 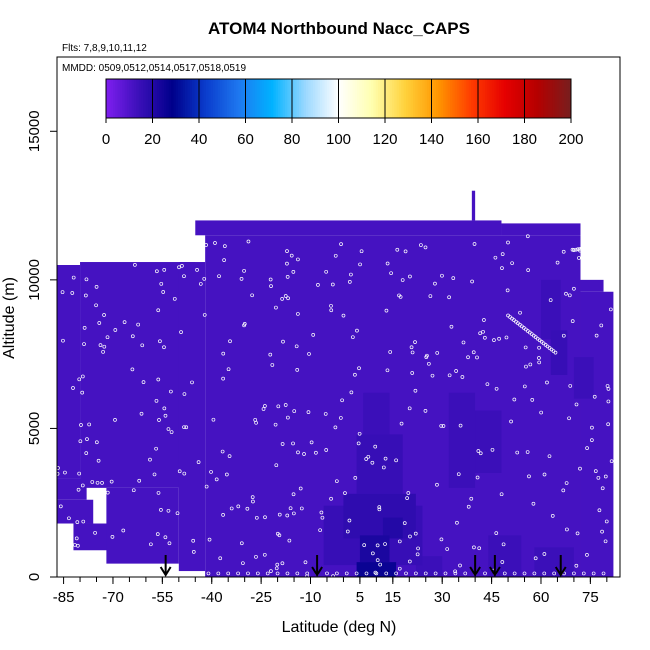 I want to click on colorbar-tick-label: 100, so click(x=338, y=139).